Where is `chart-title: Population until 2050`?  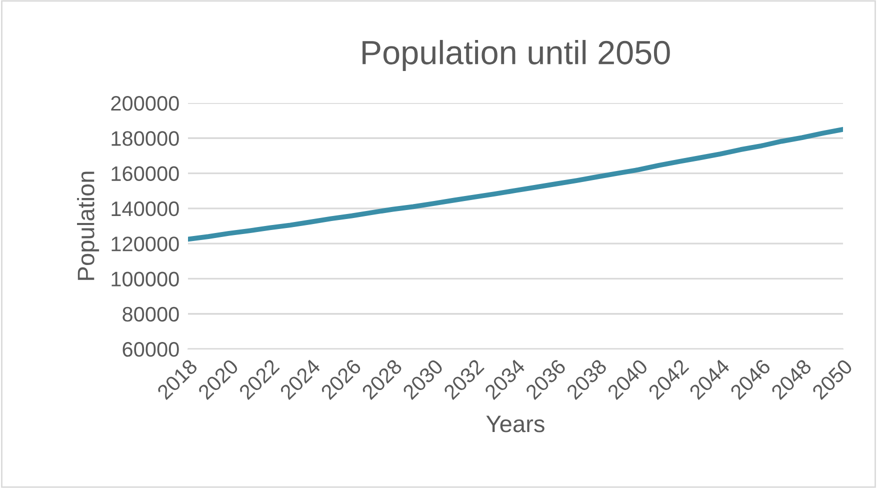
chart-title: Population until 2050 is located at coordinates (516, 56).